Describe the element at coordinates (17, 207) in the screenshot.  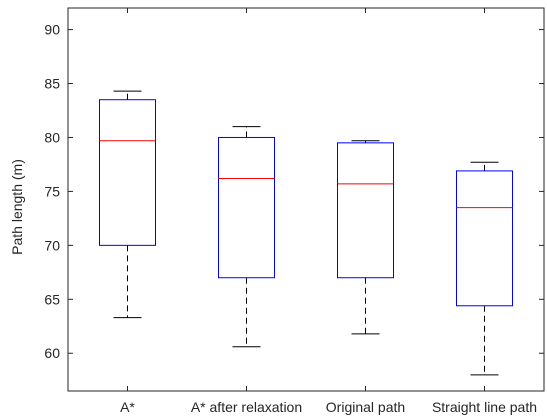
I see `y-axis-label: Path length (m)` at that location.